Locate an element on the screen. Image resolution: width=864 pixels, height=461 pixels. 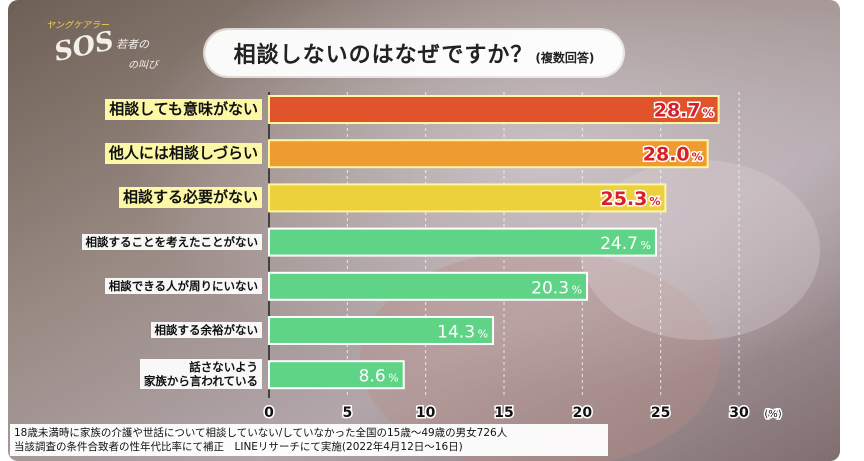
program-logo: ヤングケアラー SOS 若者の の叫び is located at coordinates (102, 46).